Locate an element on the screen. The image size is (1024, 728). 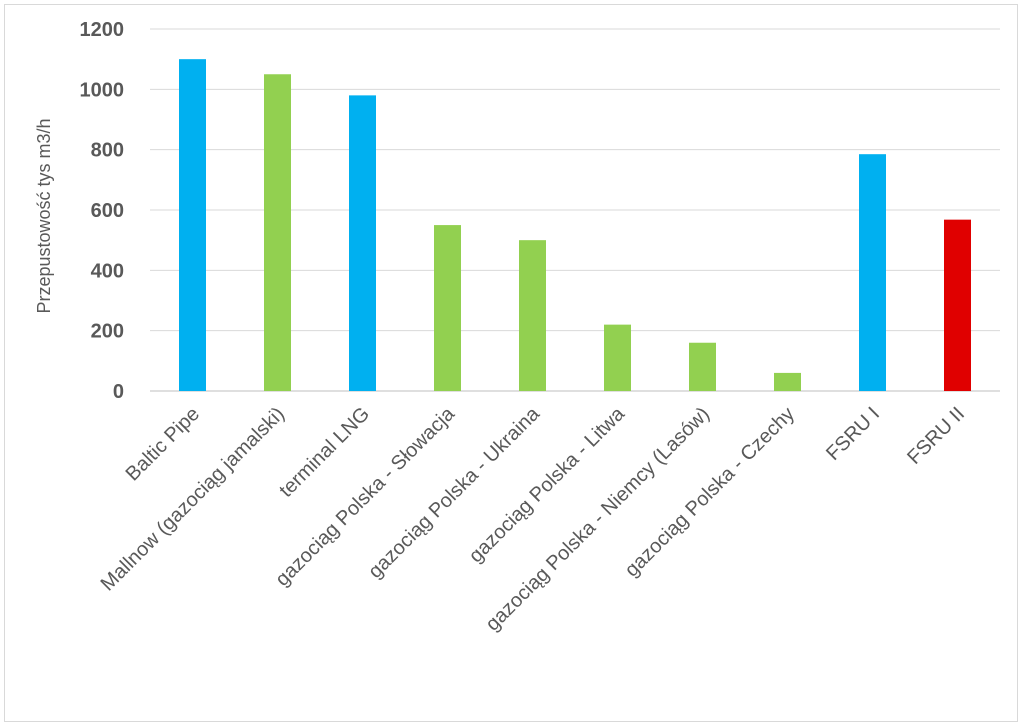
y-tick-label: 0 is located at coordinates (118, 392).